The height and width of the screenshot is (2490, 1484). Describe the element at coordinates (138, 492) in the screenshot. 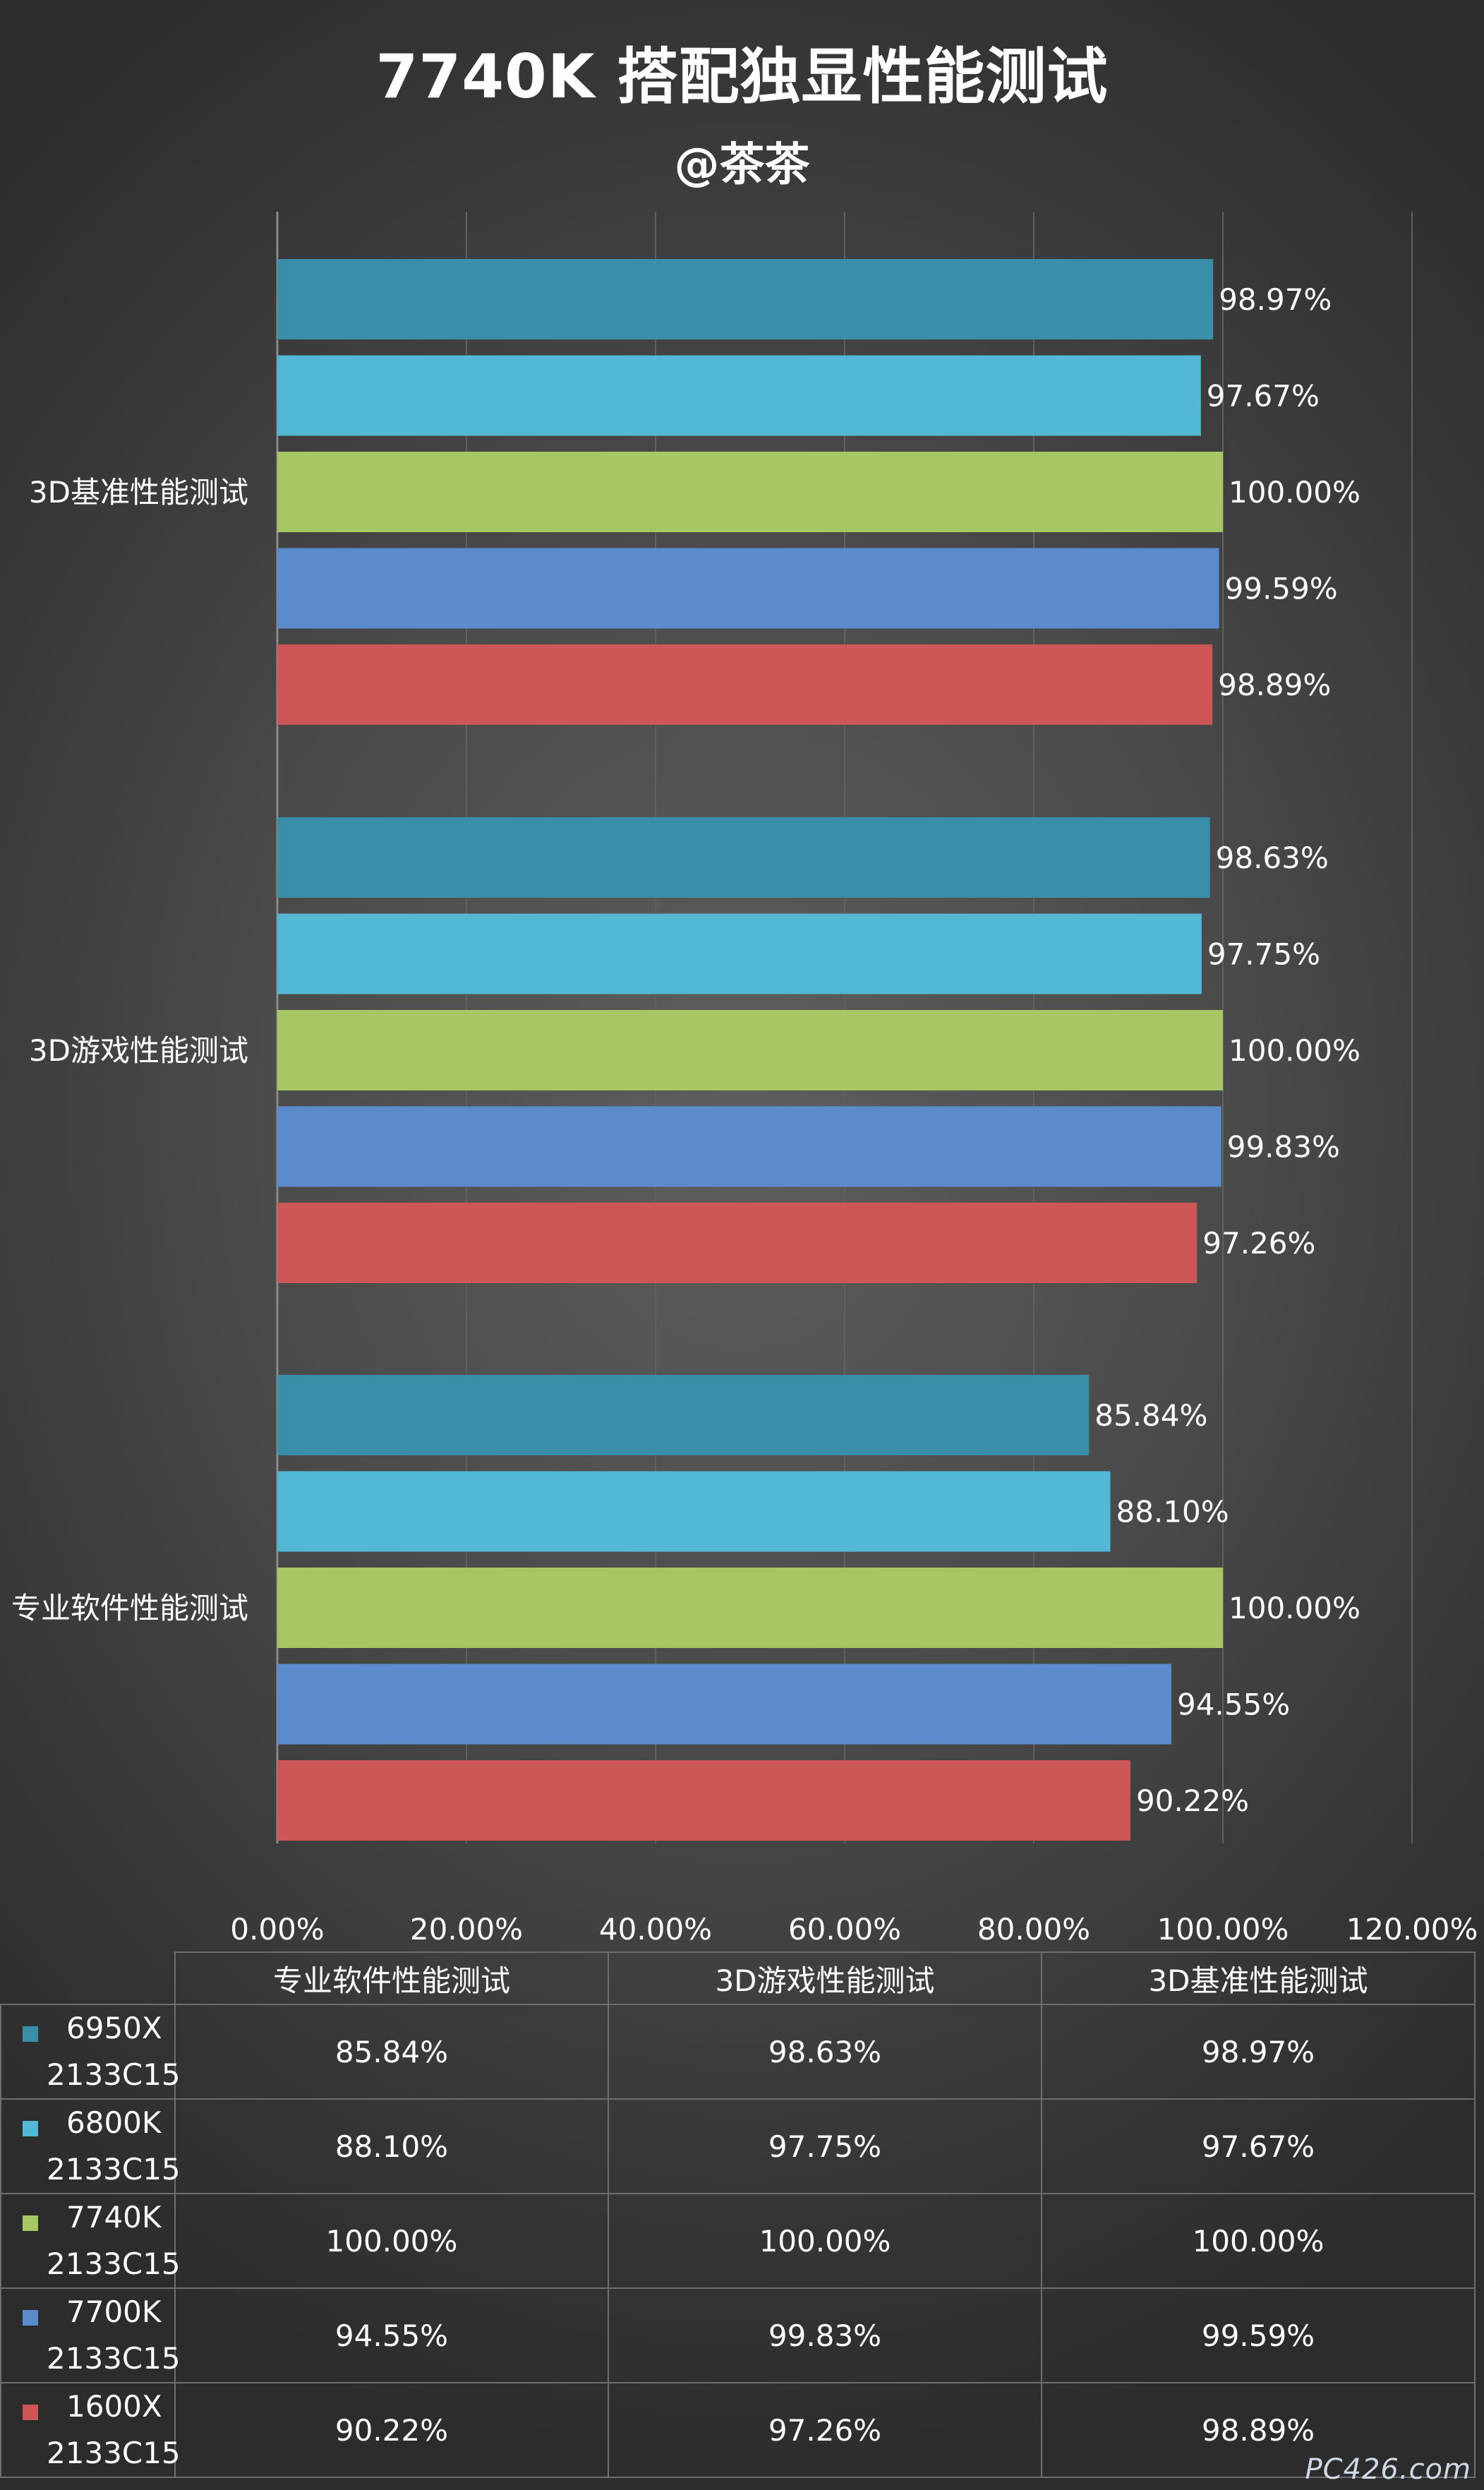

I see `category-label: 3D基准性能测试` at that location.